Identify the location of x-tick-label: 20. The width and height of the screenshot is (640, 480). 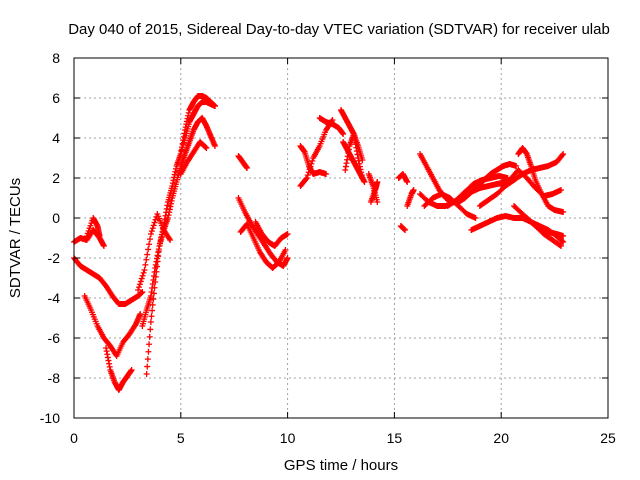
(501, 438).